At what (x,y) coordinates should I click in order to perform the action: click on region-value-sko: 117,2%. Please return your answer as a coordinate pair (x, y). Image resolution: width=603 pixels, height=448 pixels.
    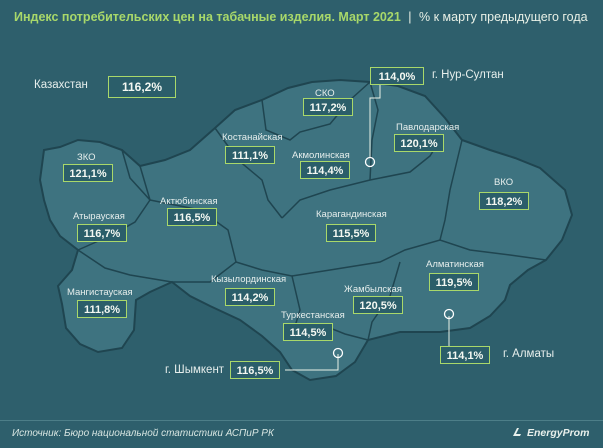
    Looking at the image, I should click on (328, 107).